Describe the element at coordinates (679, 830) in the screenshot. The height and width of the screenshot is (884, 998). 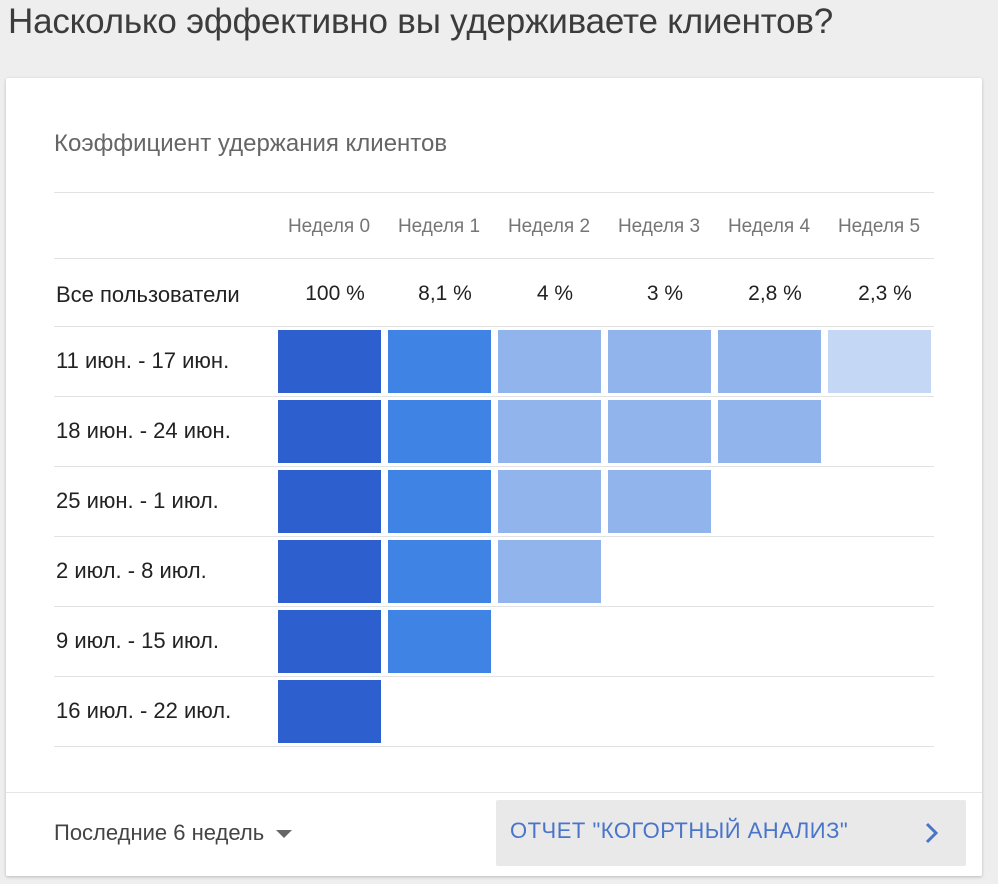
I see `report-button-label: ОТЧЕТ "КОГОРТНЫЙ АНАЛИЗ"` at that location.